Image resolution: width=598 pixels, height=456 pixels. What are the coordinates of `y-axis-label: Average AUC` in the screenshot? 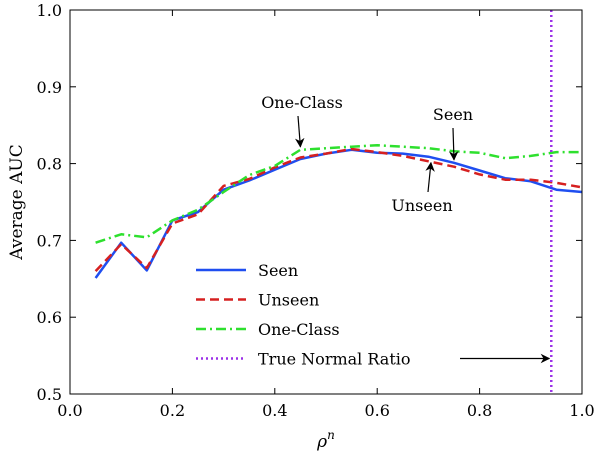 It's located at (17, 202).